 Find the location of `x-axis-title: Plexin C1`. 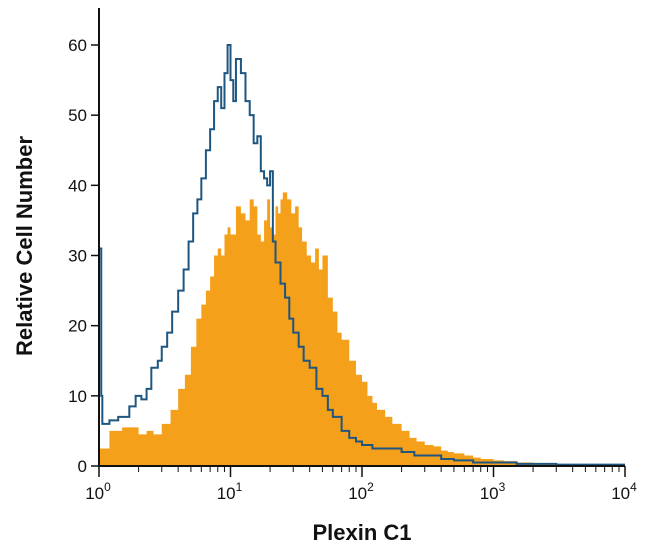

x-axis-title: Plexin C1 is located at coordinates (361, 532).